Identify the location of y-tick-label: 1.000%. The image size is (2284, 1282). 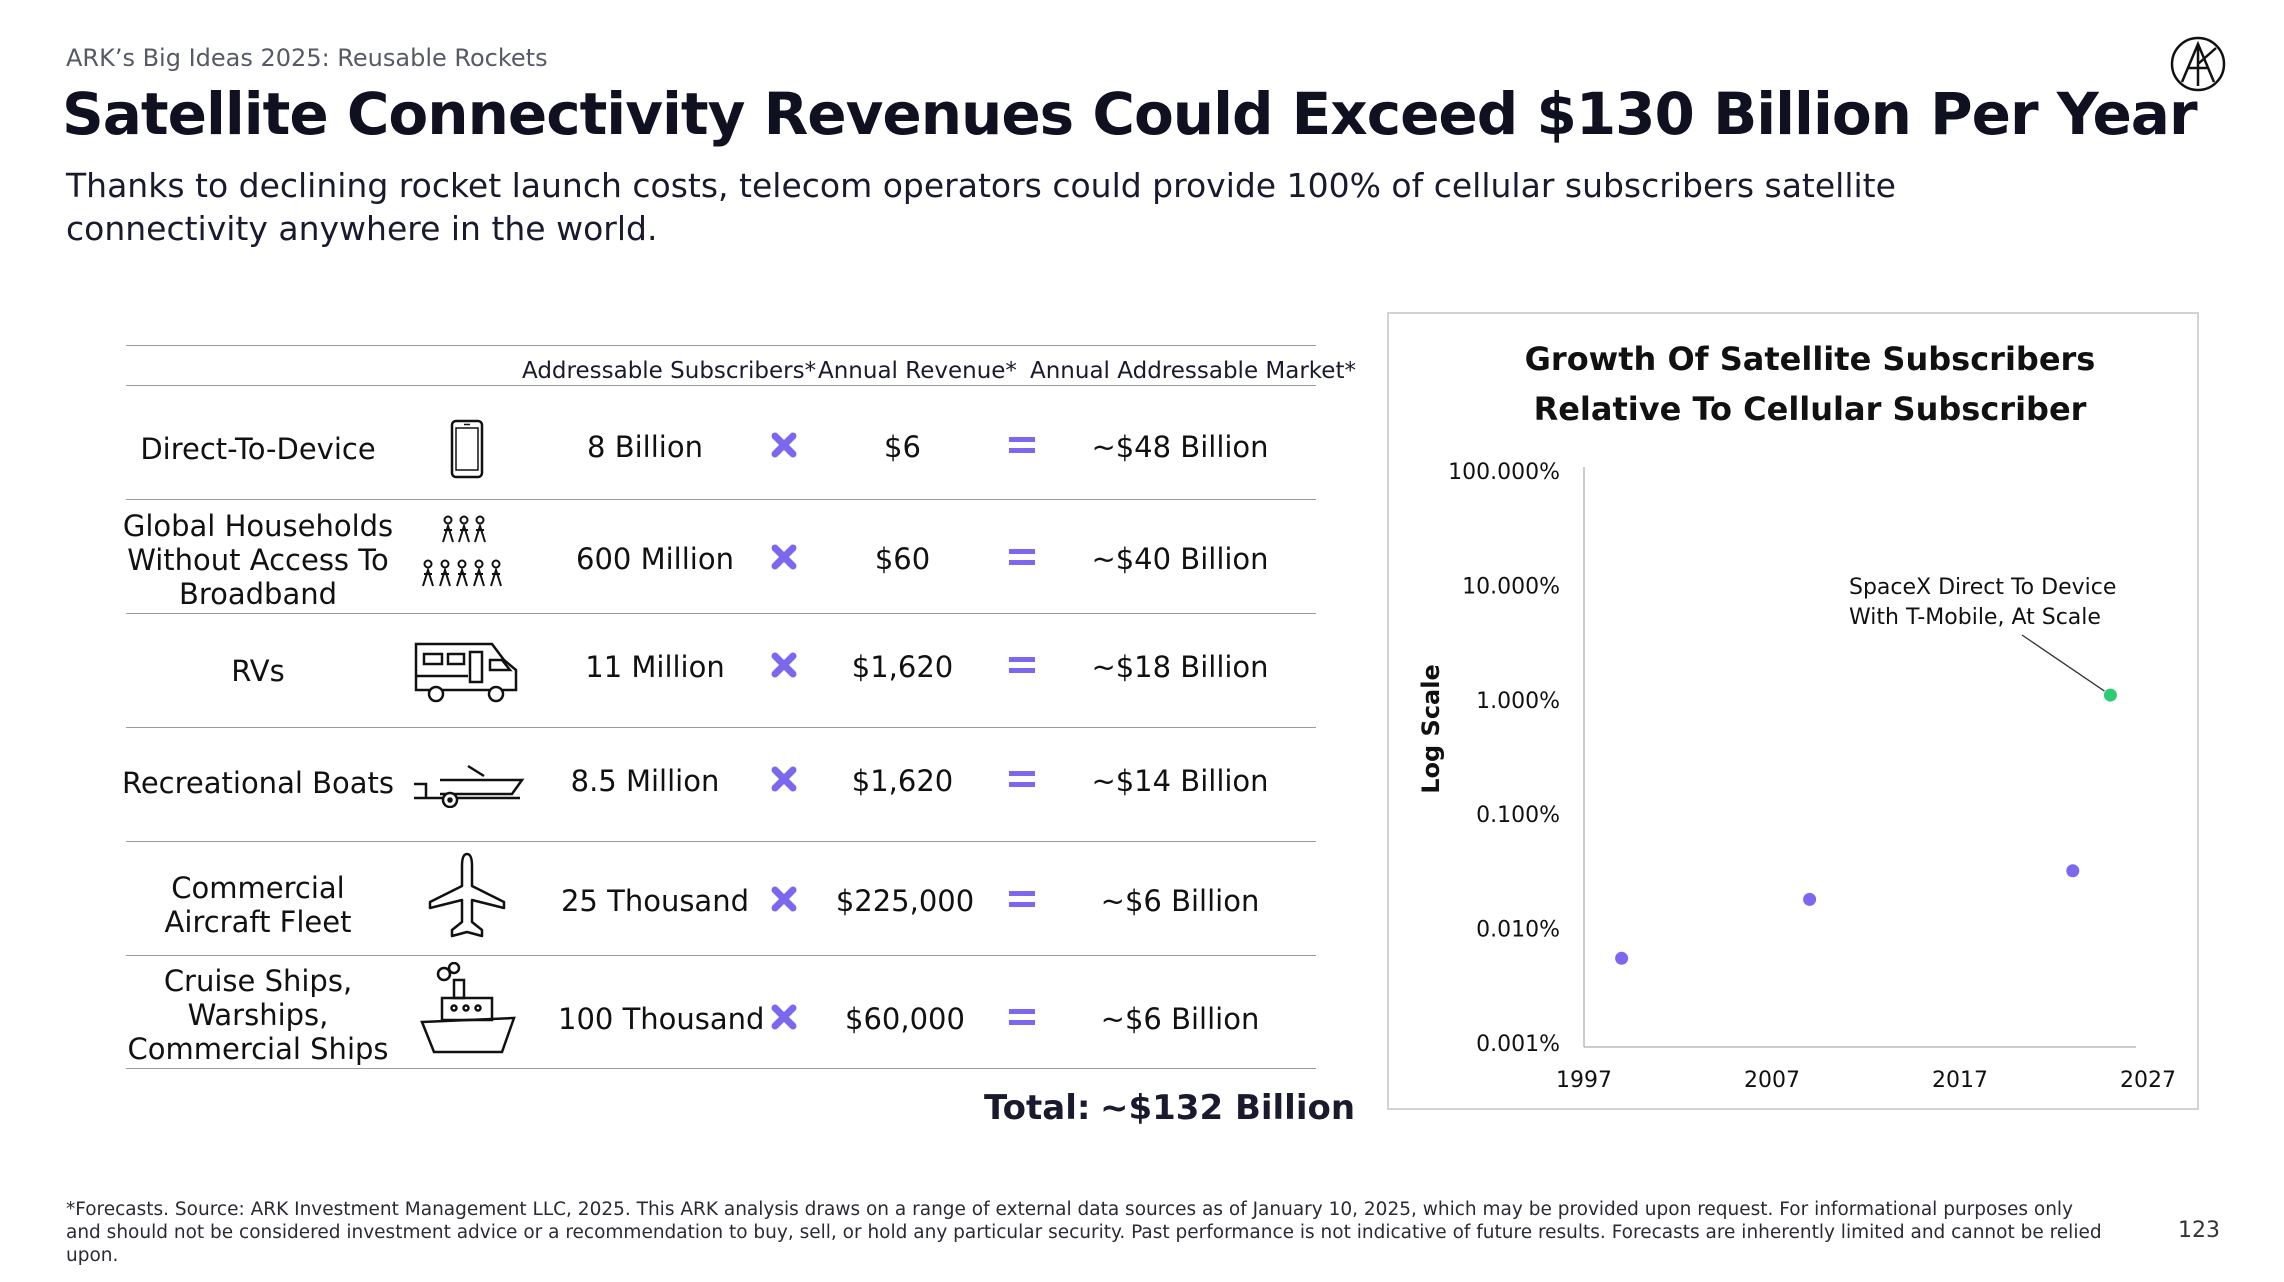
(1518, 701).